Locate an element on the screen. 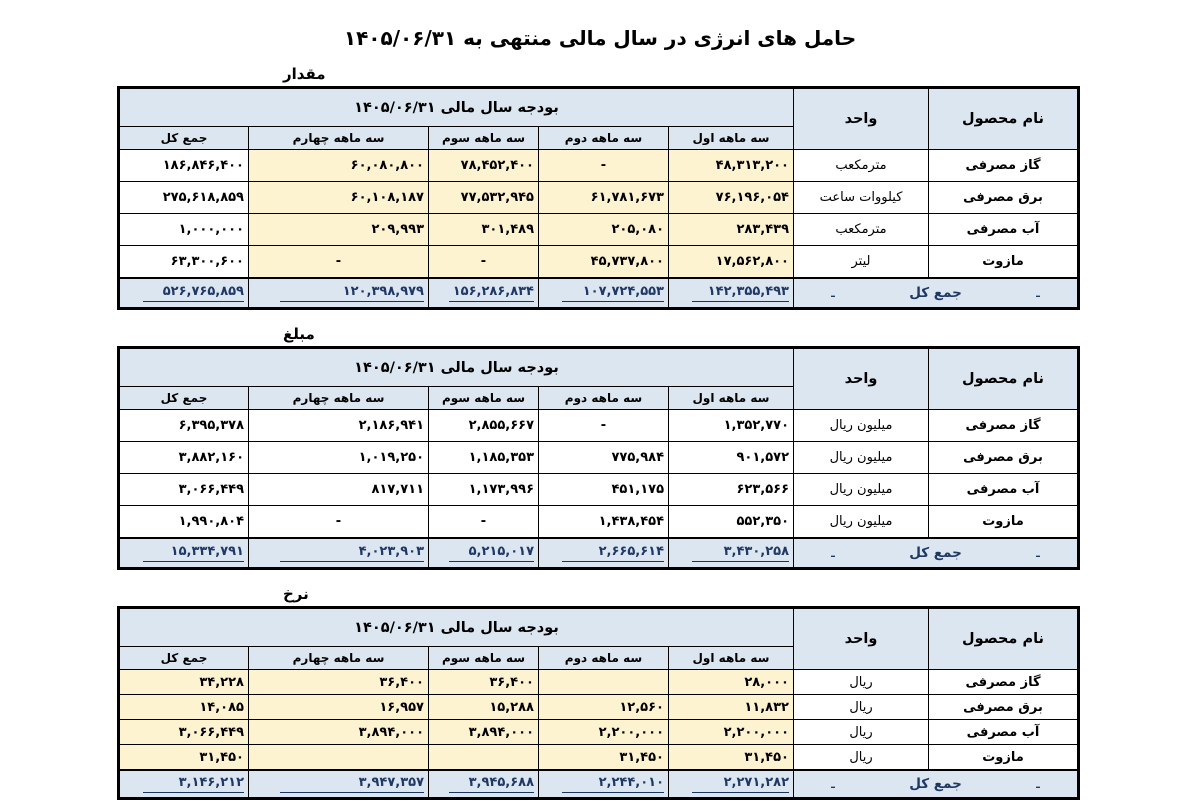 This screenshot has height=811, width=1200. total-value: ۳,۹۴۵,۶۸۸ is located at coordinates (491, 784).